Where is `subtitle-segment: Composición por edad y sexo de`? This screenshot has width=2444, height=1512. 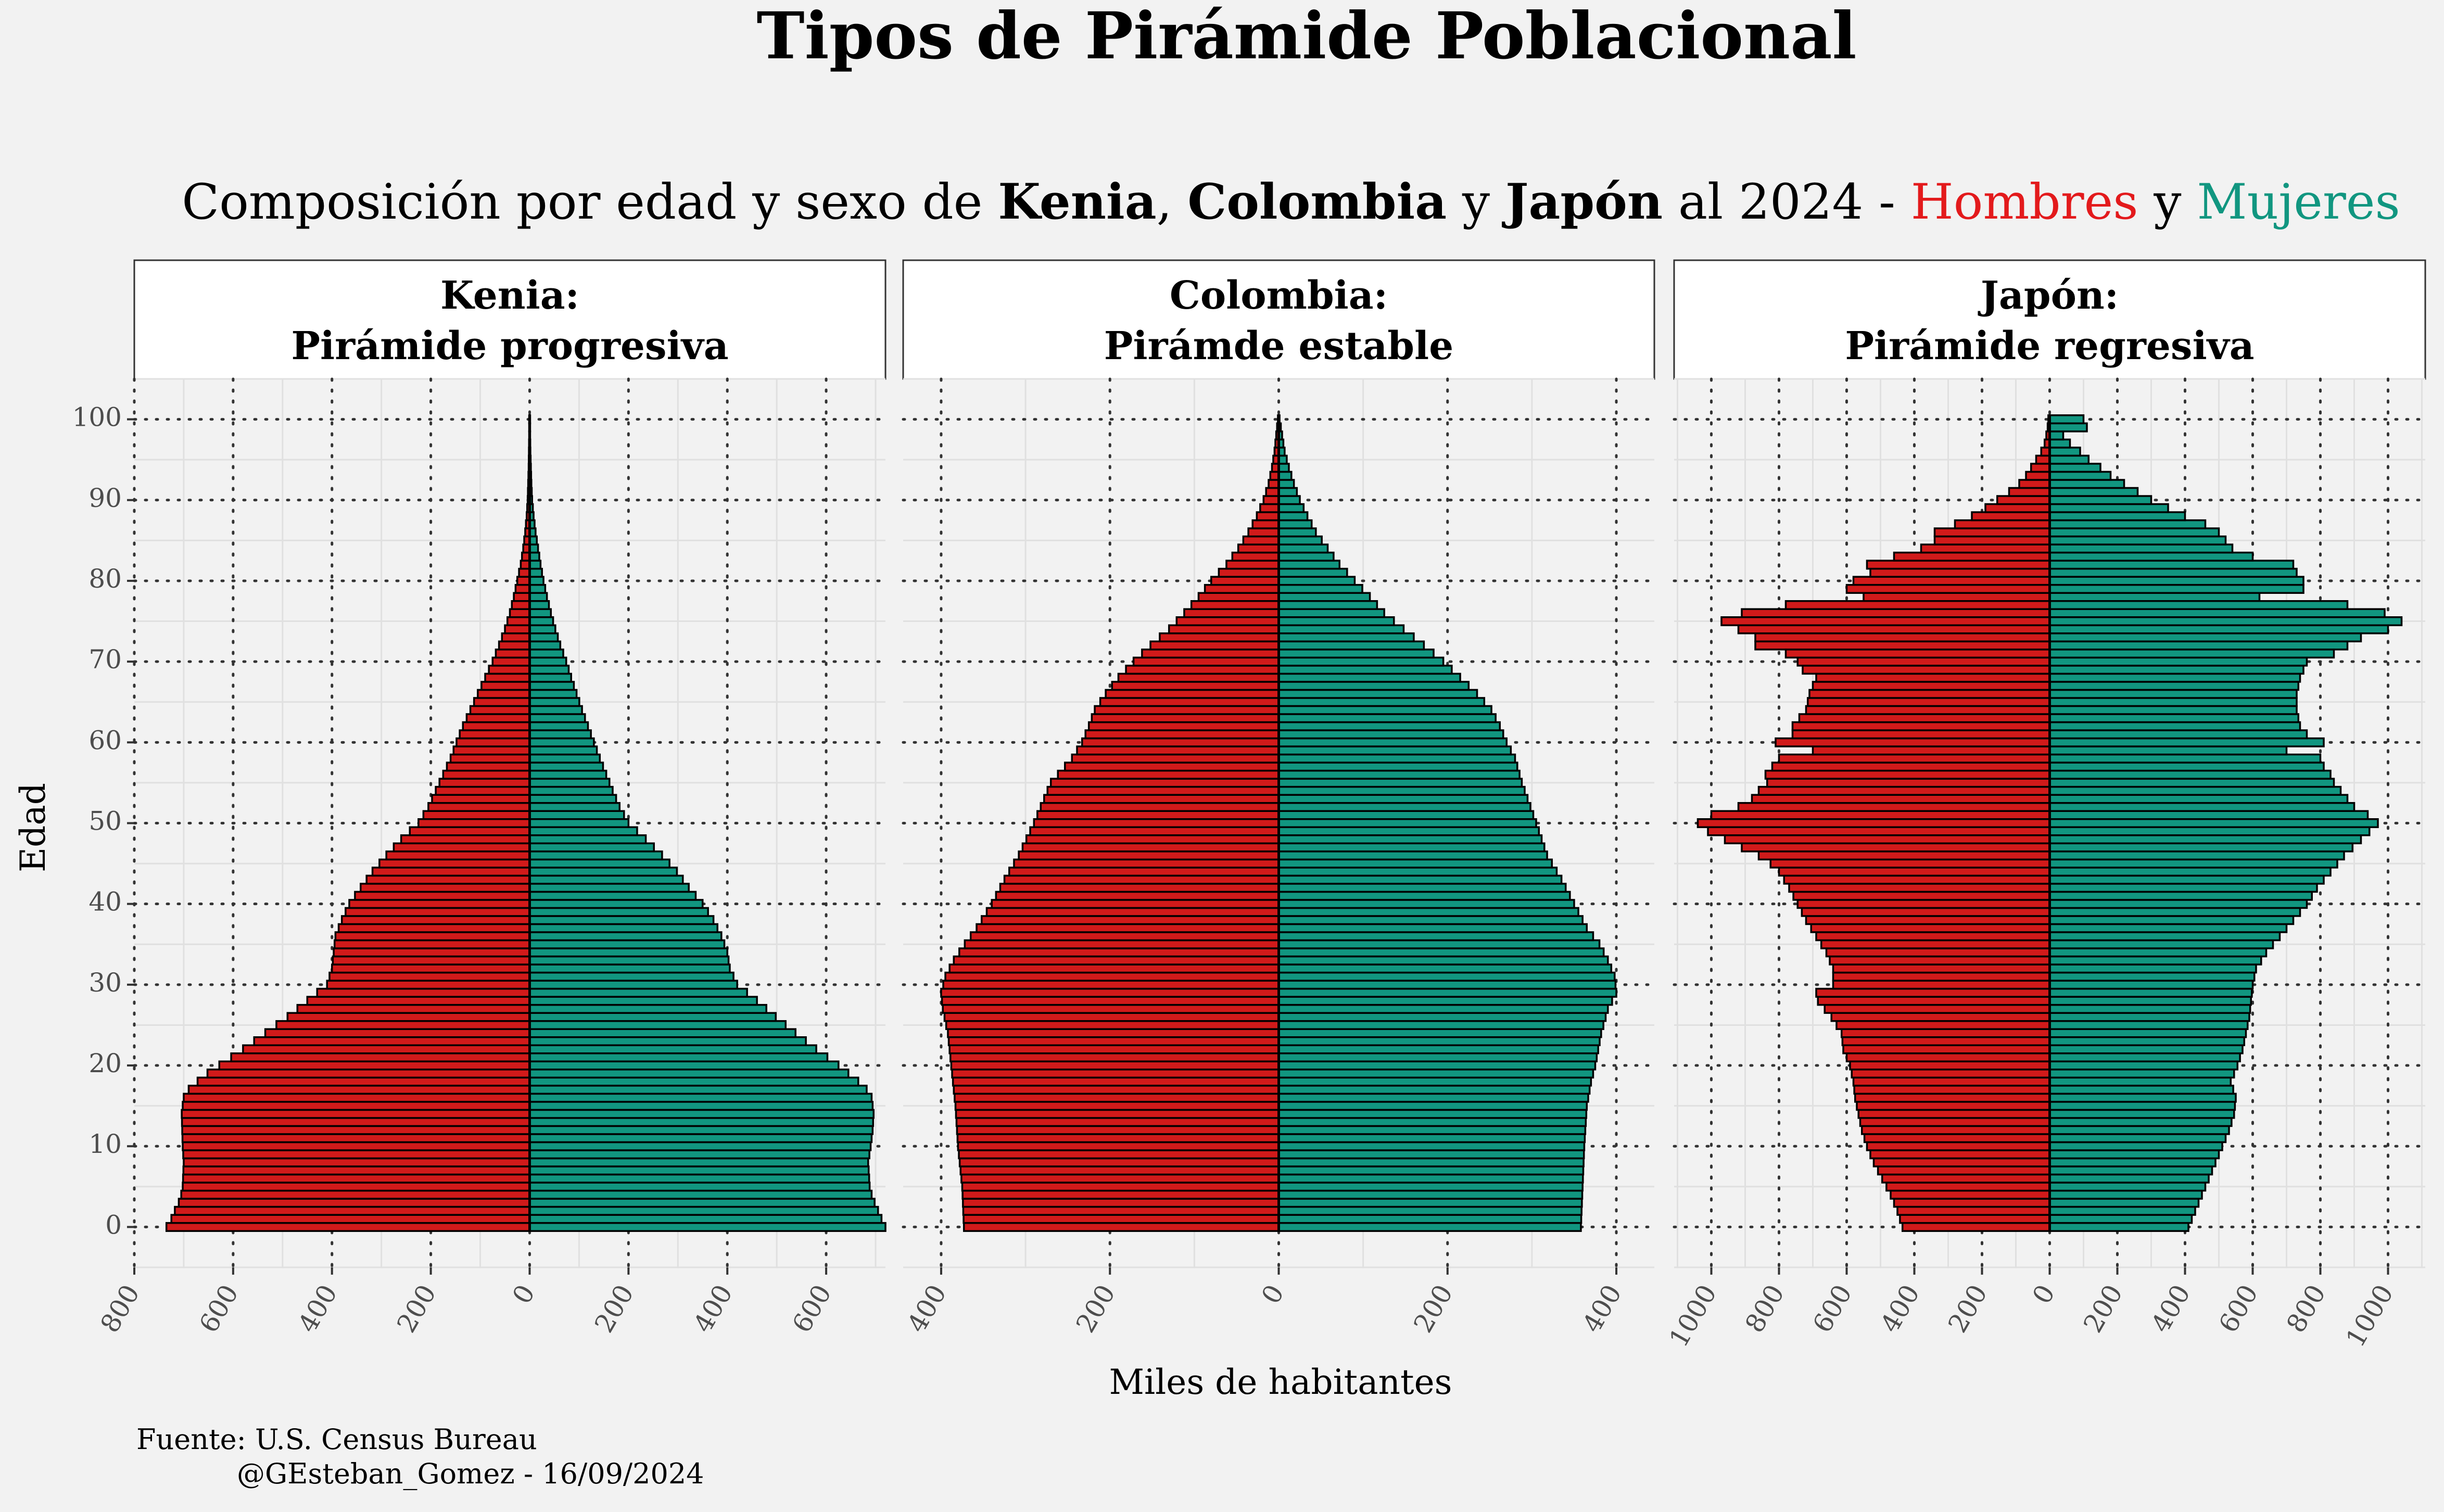 subtitle-segment: Composición por edad y sexo de is located at coordinates (590, 202).